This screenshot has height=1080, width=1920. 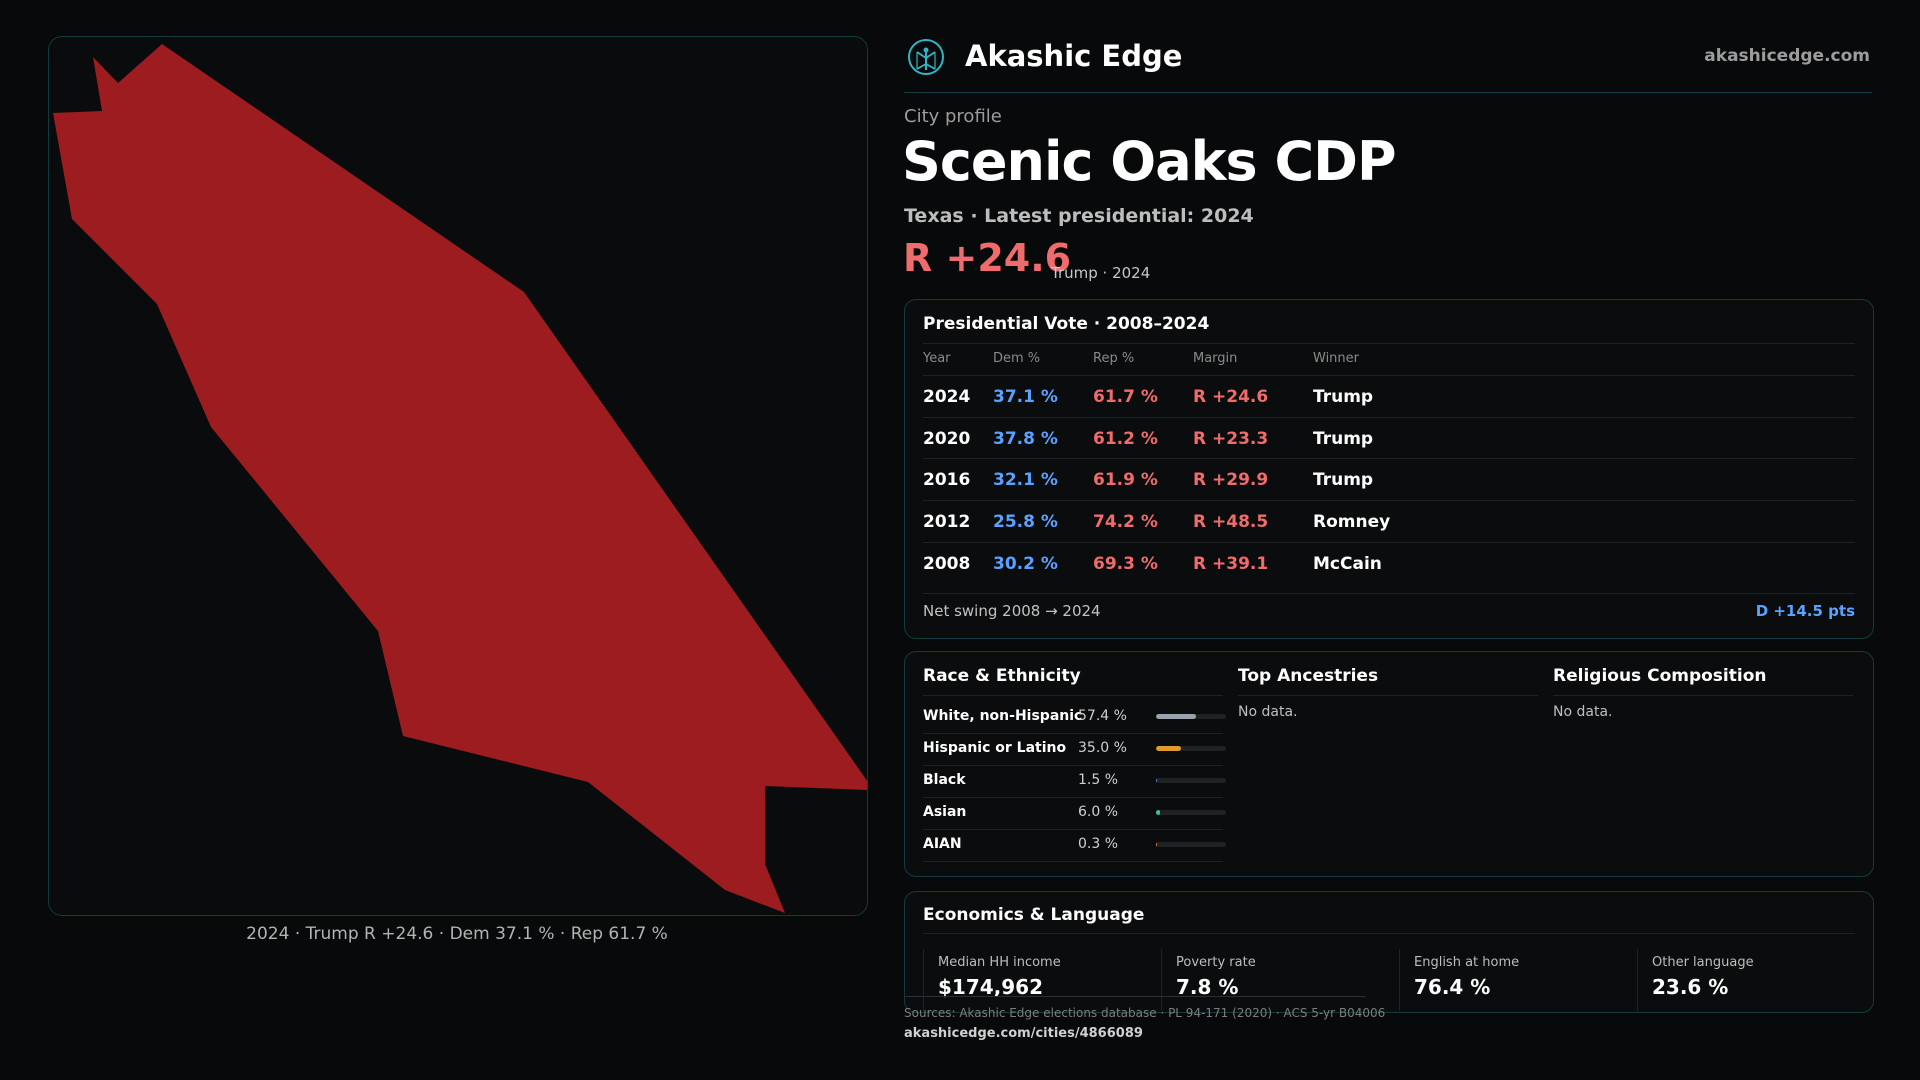 What do you see at coordinates (944, 780) in the screenshot?
I see `race-label: Black` at bounding box center [944, 780].